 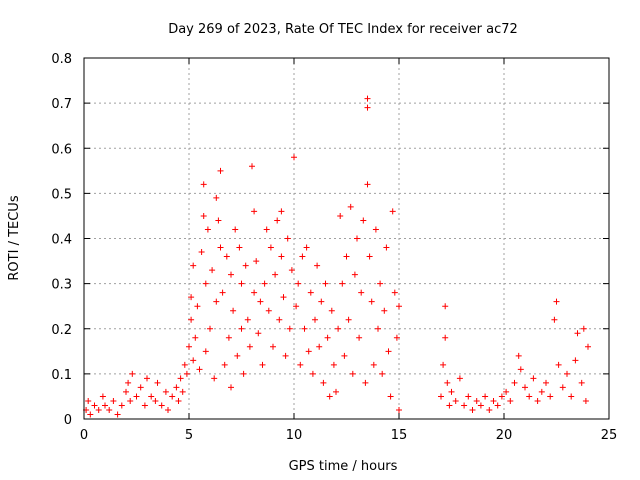 What do you see at coordinates (504, 435) in the screenshot?
I see `x-tick-label: 20` at bounding box center [504, 435].